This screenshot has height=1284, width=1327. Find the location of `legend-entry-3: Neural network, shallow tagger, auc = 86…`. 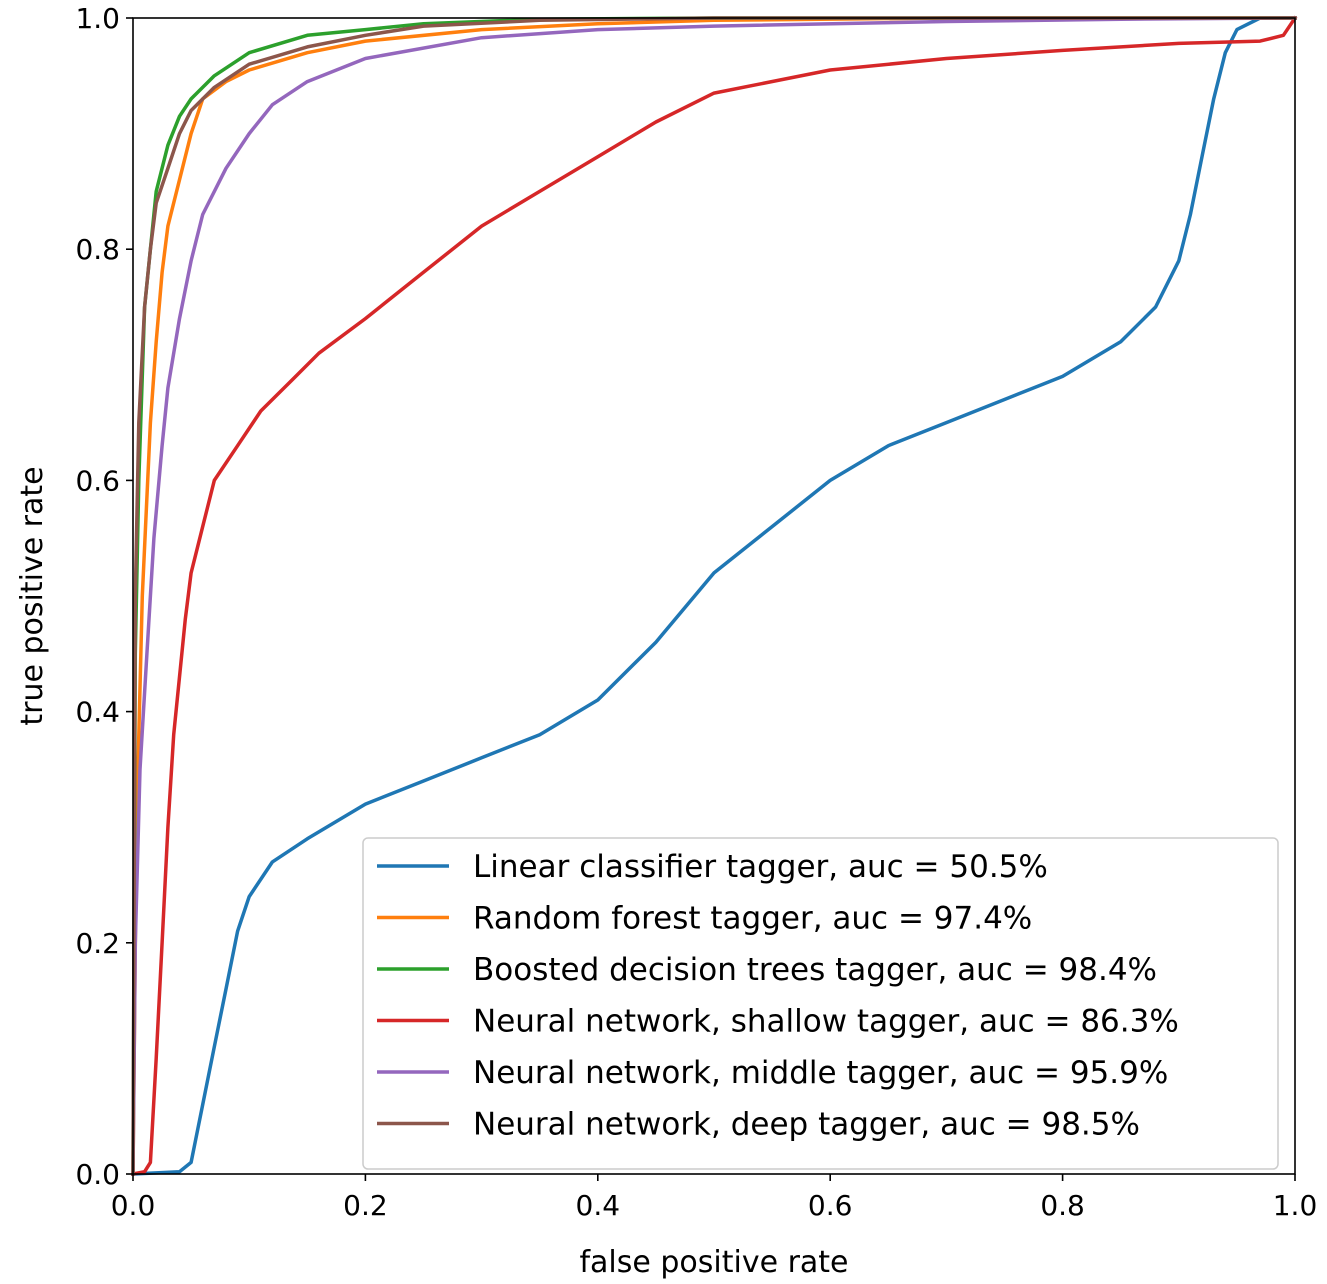

legend-entry-3: Neural network, shallow tagger, auc = 86… is located at coordinates (826, 1022).